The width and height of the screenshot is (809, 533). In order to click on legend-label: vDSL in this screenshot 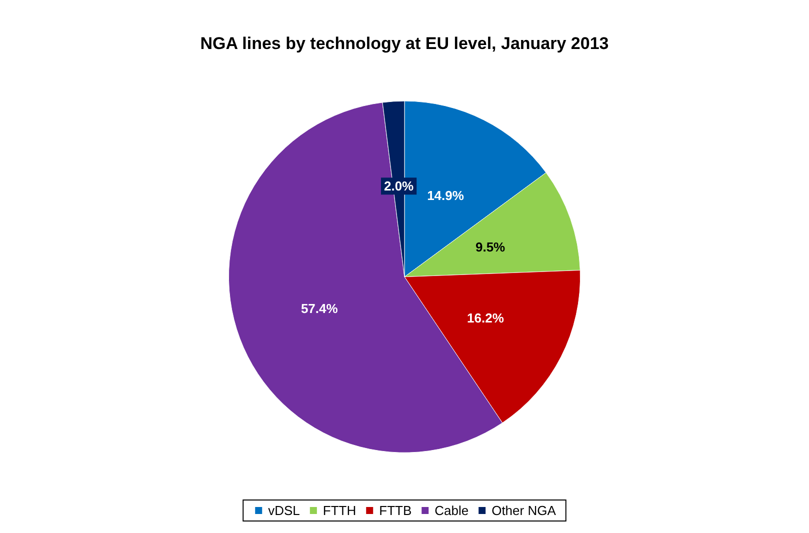, I will do `click(284, 510)`.